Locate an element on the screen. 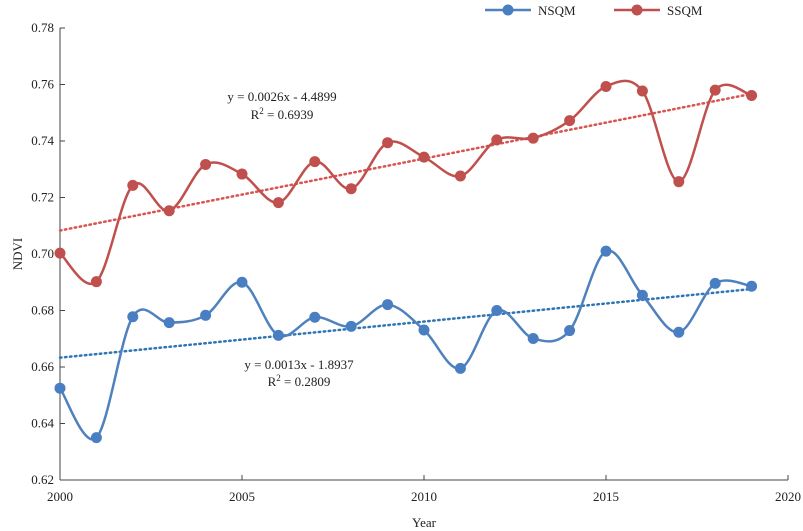 This screenshot has height=531, width=803. x-axis-ticks: 2000 2005 2010 2015 2020 is located at coordinates (424, 489).